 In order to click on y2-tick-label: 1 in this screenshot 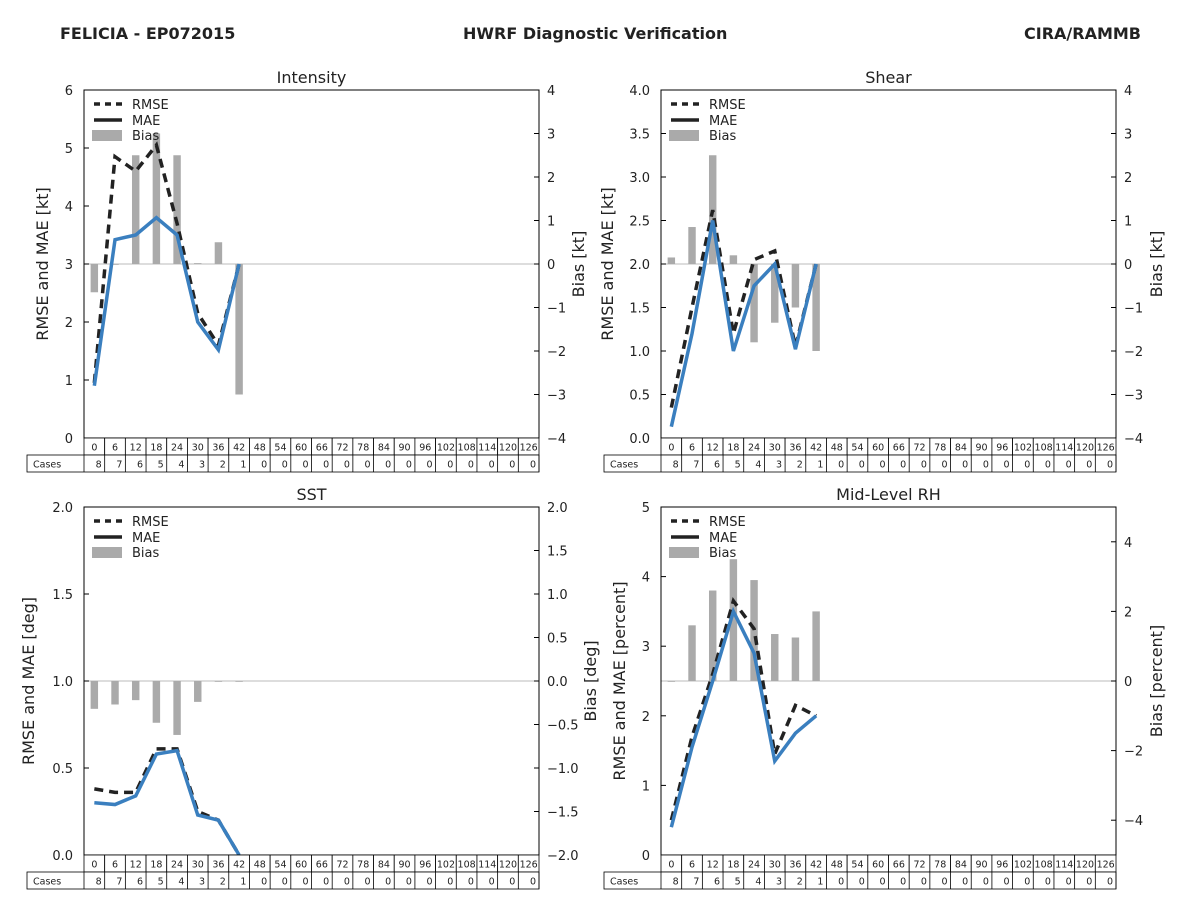, I will do `click(551, 222)`.